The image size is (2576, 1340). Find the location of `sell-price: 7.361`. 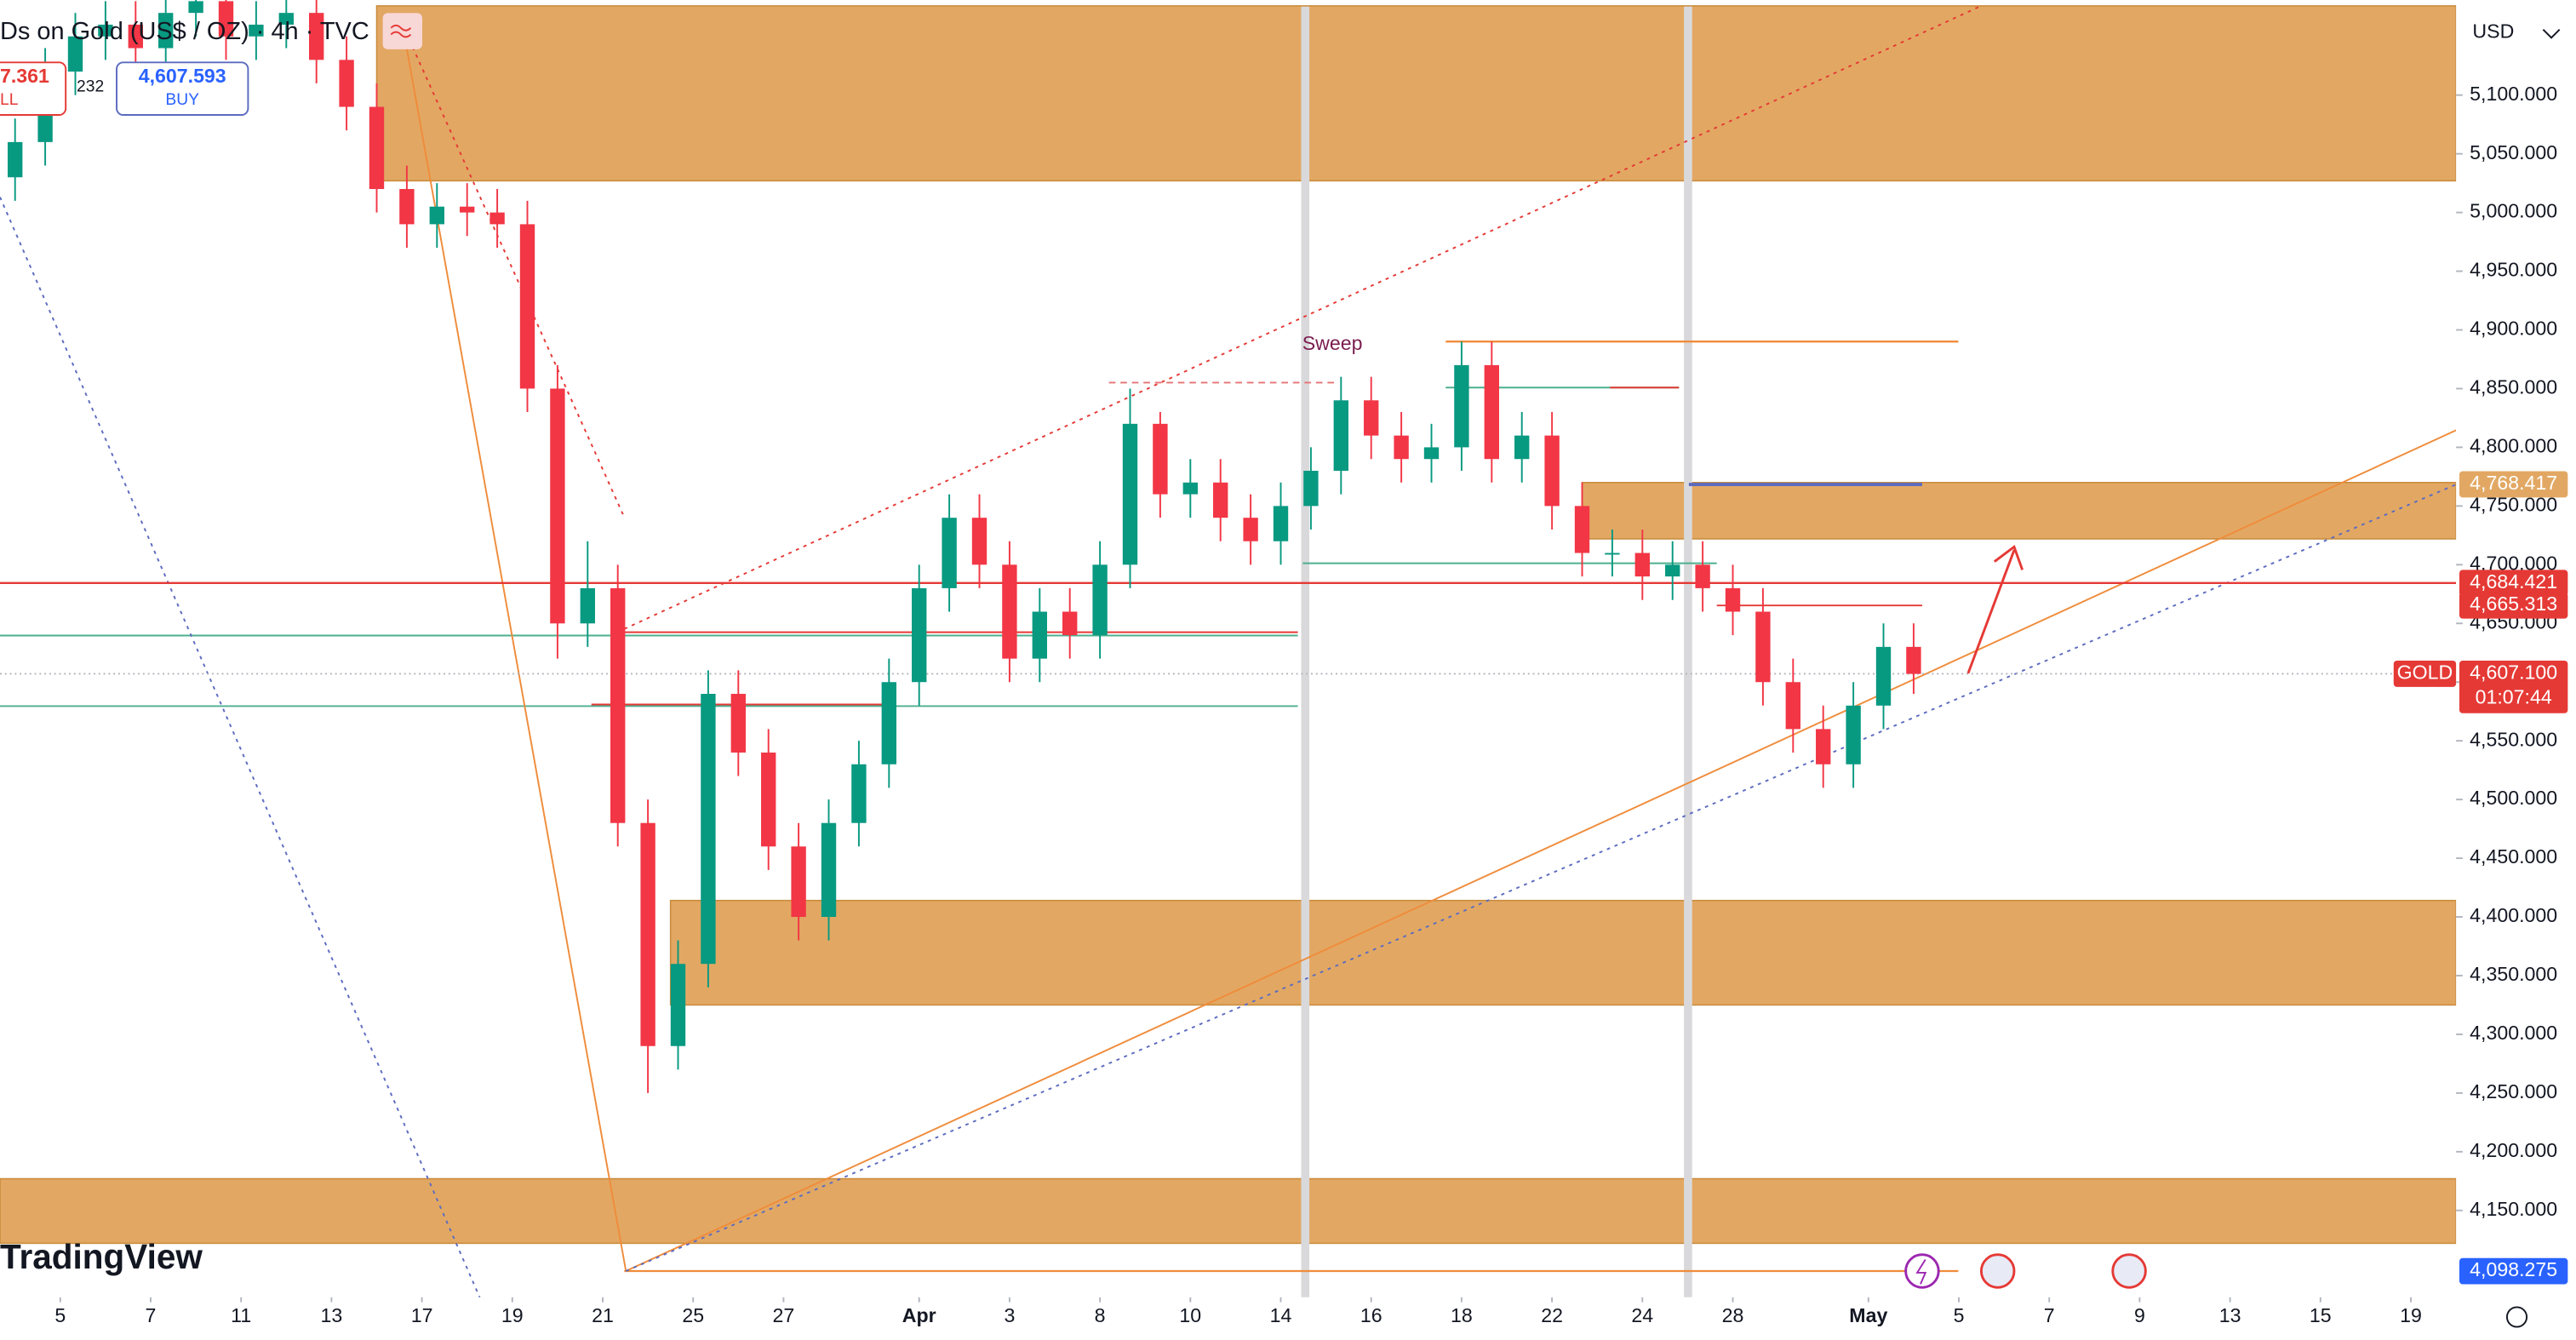

sell-price: 7.361 is located at coordinates (24, 76).